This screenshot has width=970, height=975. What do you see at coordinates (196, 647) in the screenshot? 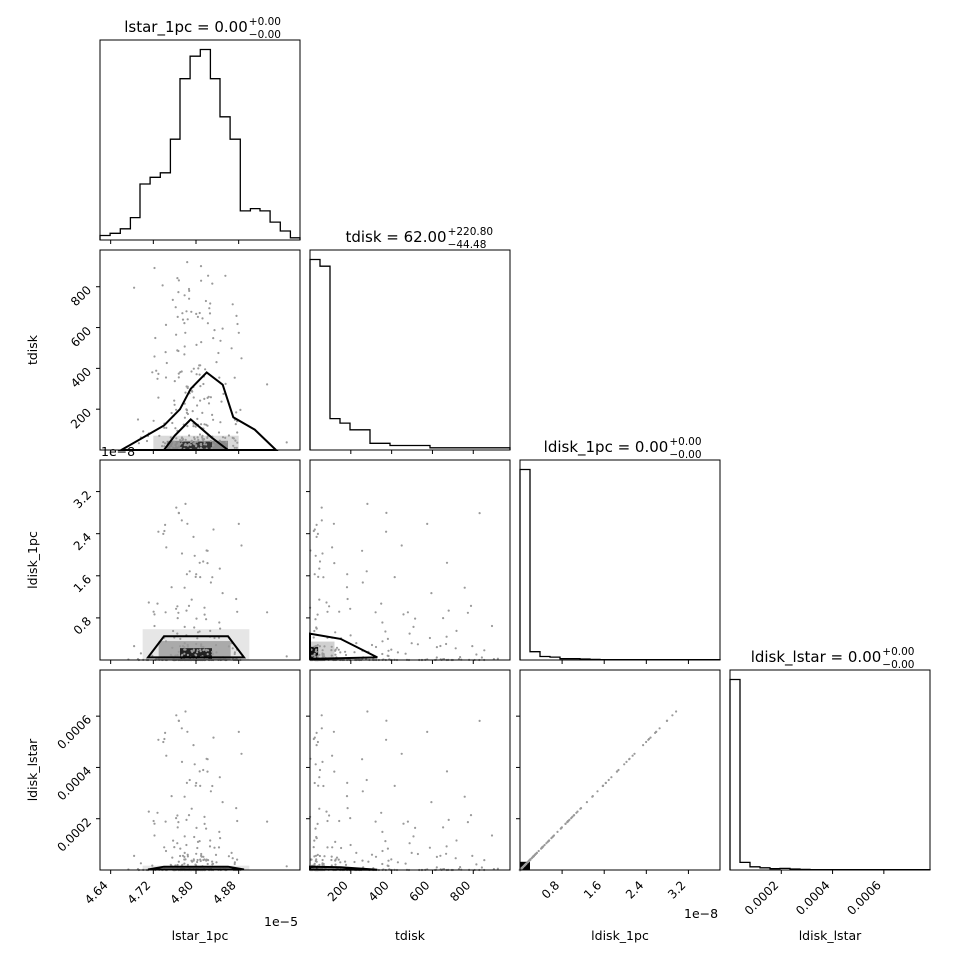
I see `contour-ldisk1pc` at bounding box center [196, 647].